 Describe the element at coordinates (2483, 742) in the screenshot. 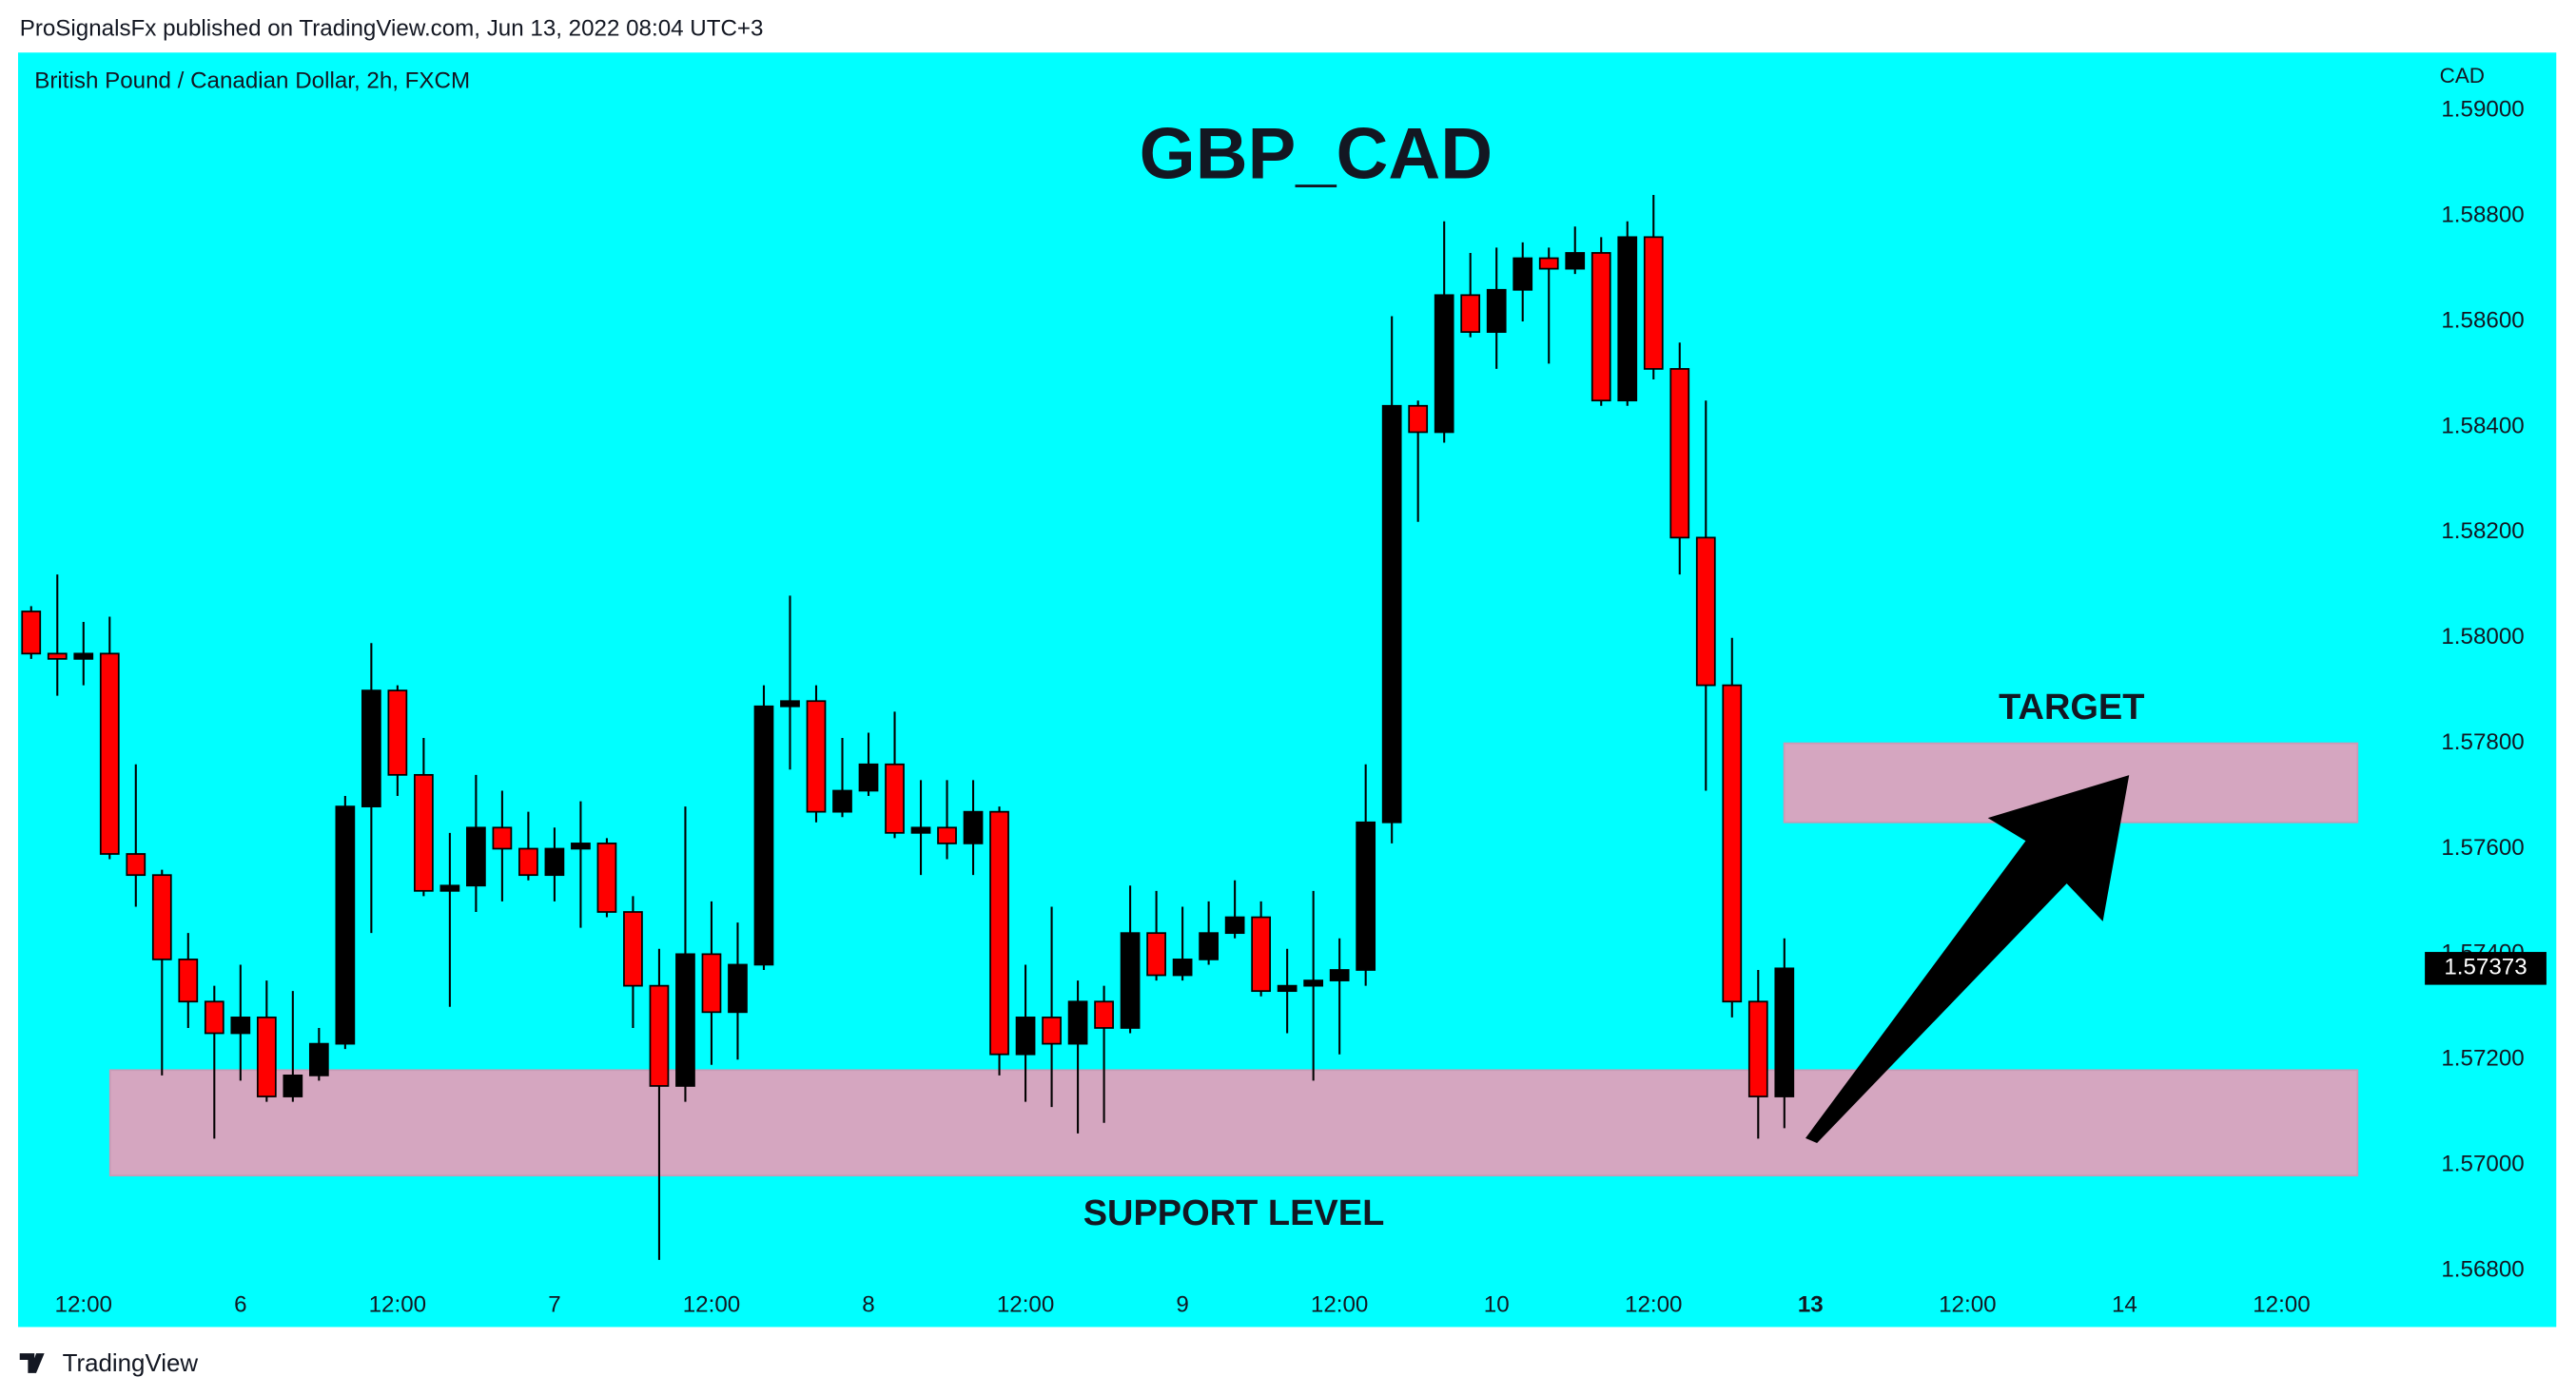

I see `y-tick-label: 1.57800` at that location.